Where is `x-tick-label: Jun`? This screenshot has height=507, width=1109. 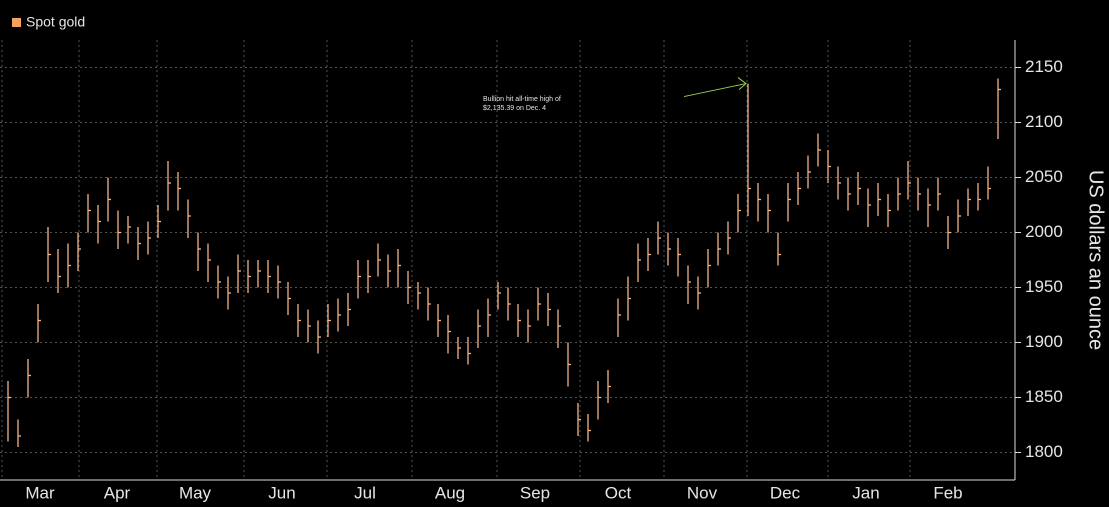 x-tick-label: Jun is located at coordinates (281, 492).